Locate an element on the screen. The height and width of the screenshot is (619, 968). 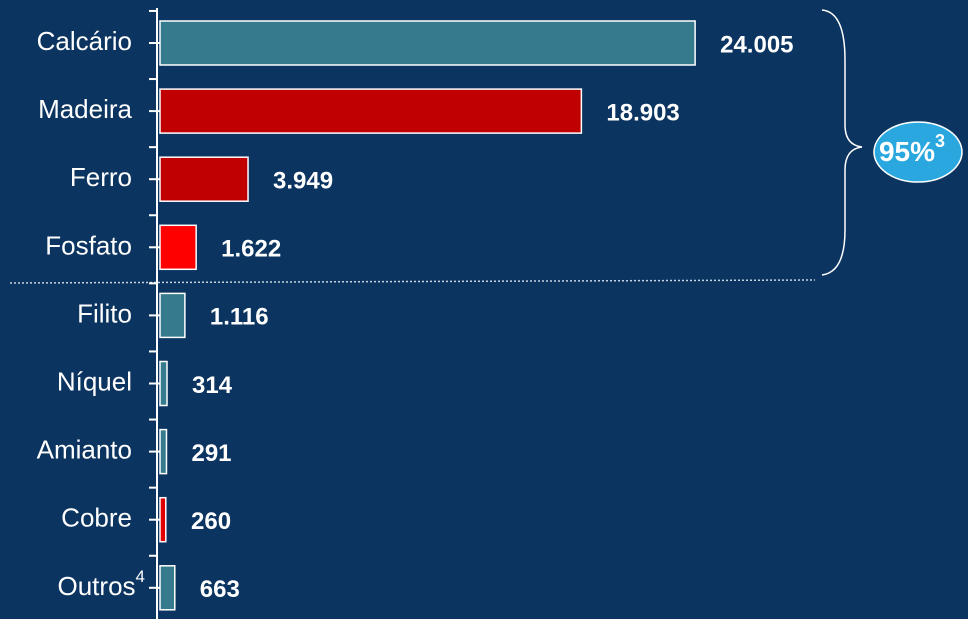
category-label: Amianto is located at coordinates (84, 449).